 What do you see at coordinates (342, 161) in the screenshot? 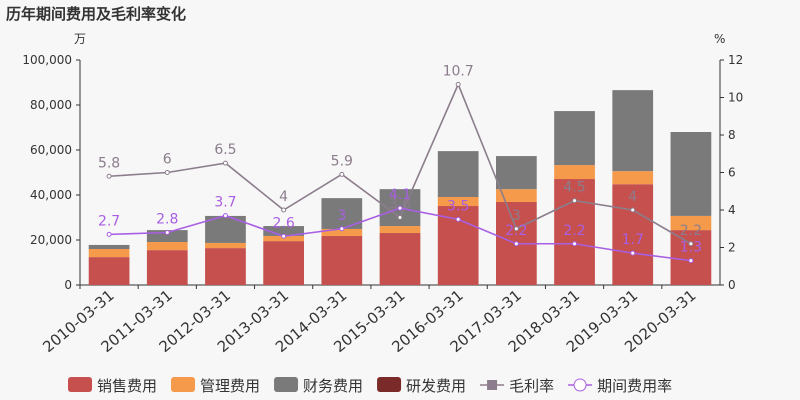
I see `data-label: 5.9` at bounding box center [342, 161].